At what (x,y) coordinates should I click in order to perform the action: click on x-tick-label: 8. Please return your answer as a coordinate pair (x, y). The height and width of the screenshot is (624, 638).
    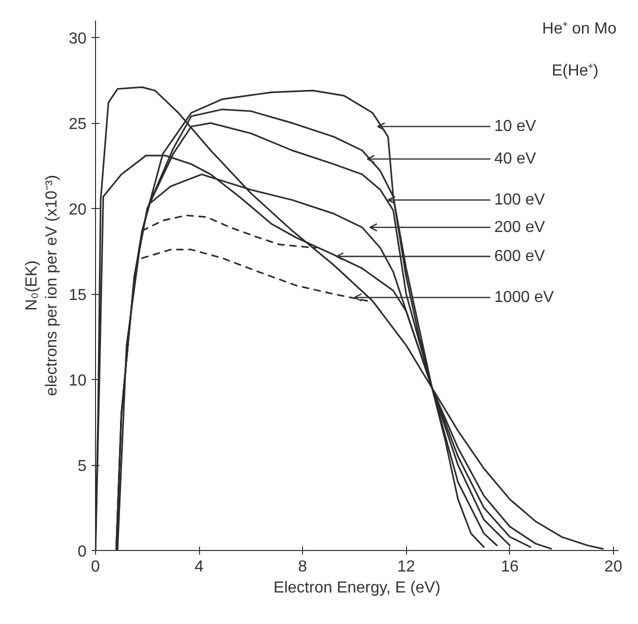
    Looking at the image, I should click on (303, 567).